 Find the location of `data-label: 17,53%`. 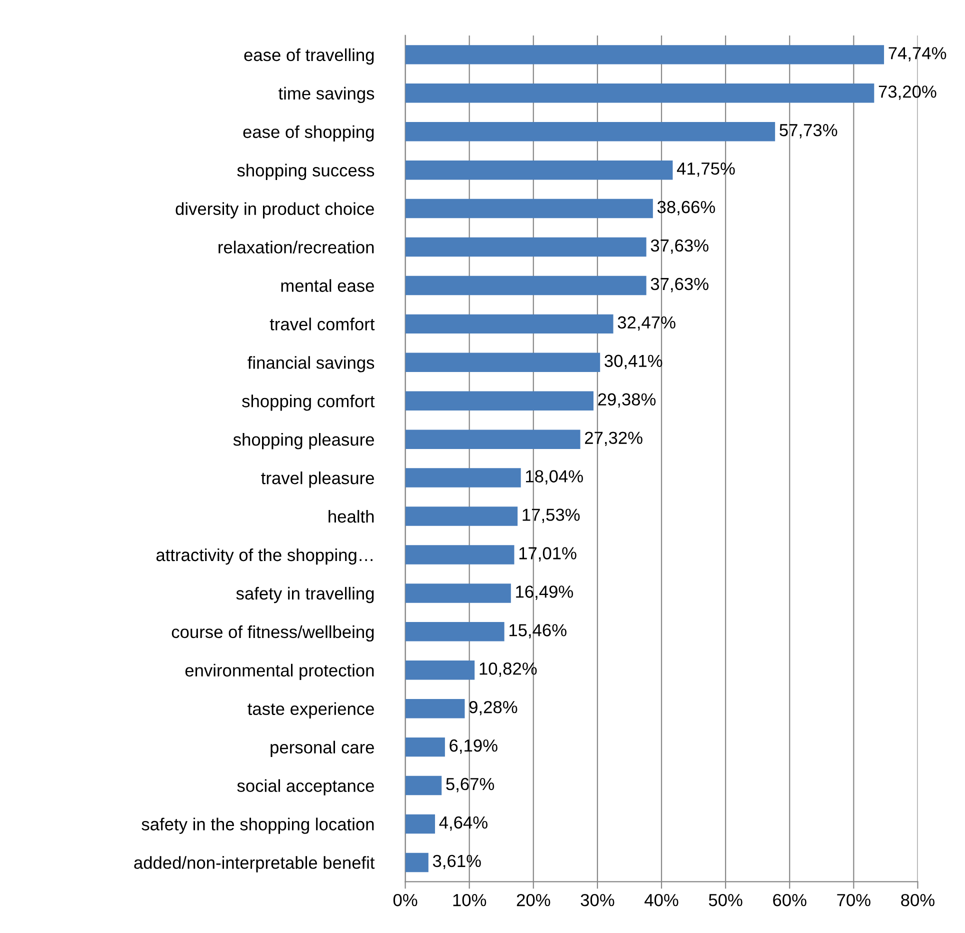

data-label: 17,53% is located at coordinates (551, 515).